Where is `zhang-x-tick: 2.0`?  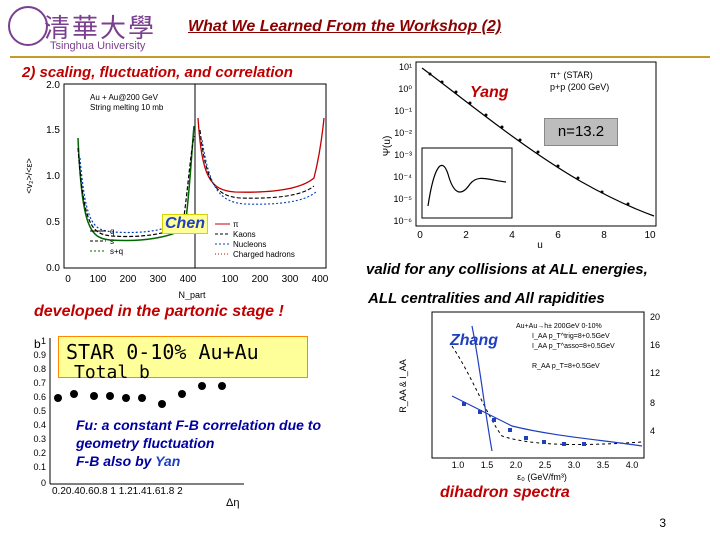
zhang-x-tick: 2.0 is located at coordinates (516, 465).